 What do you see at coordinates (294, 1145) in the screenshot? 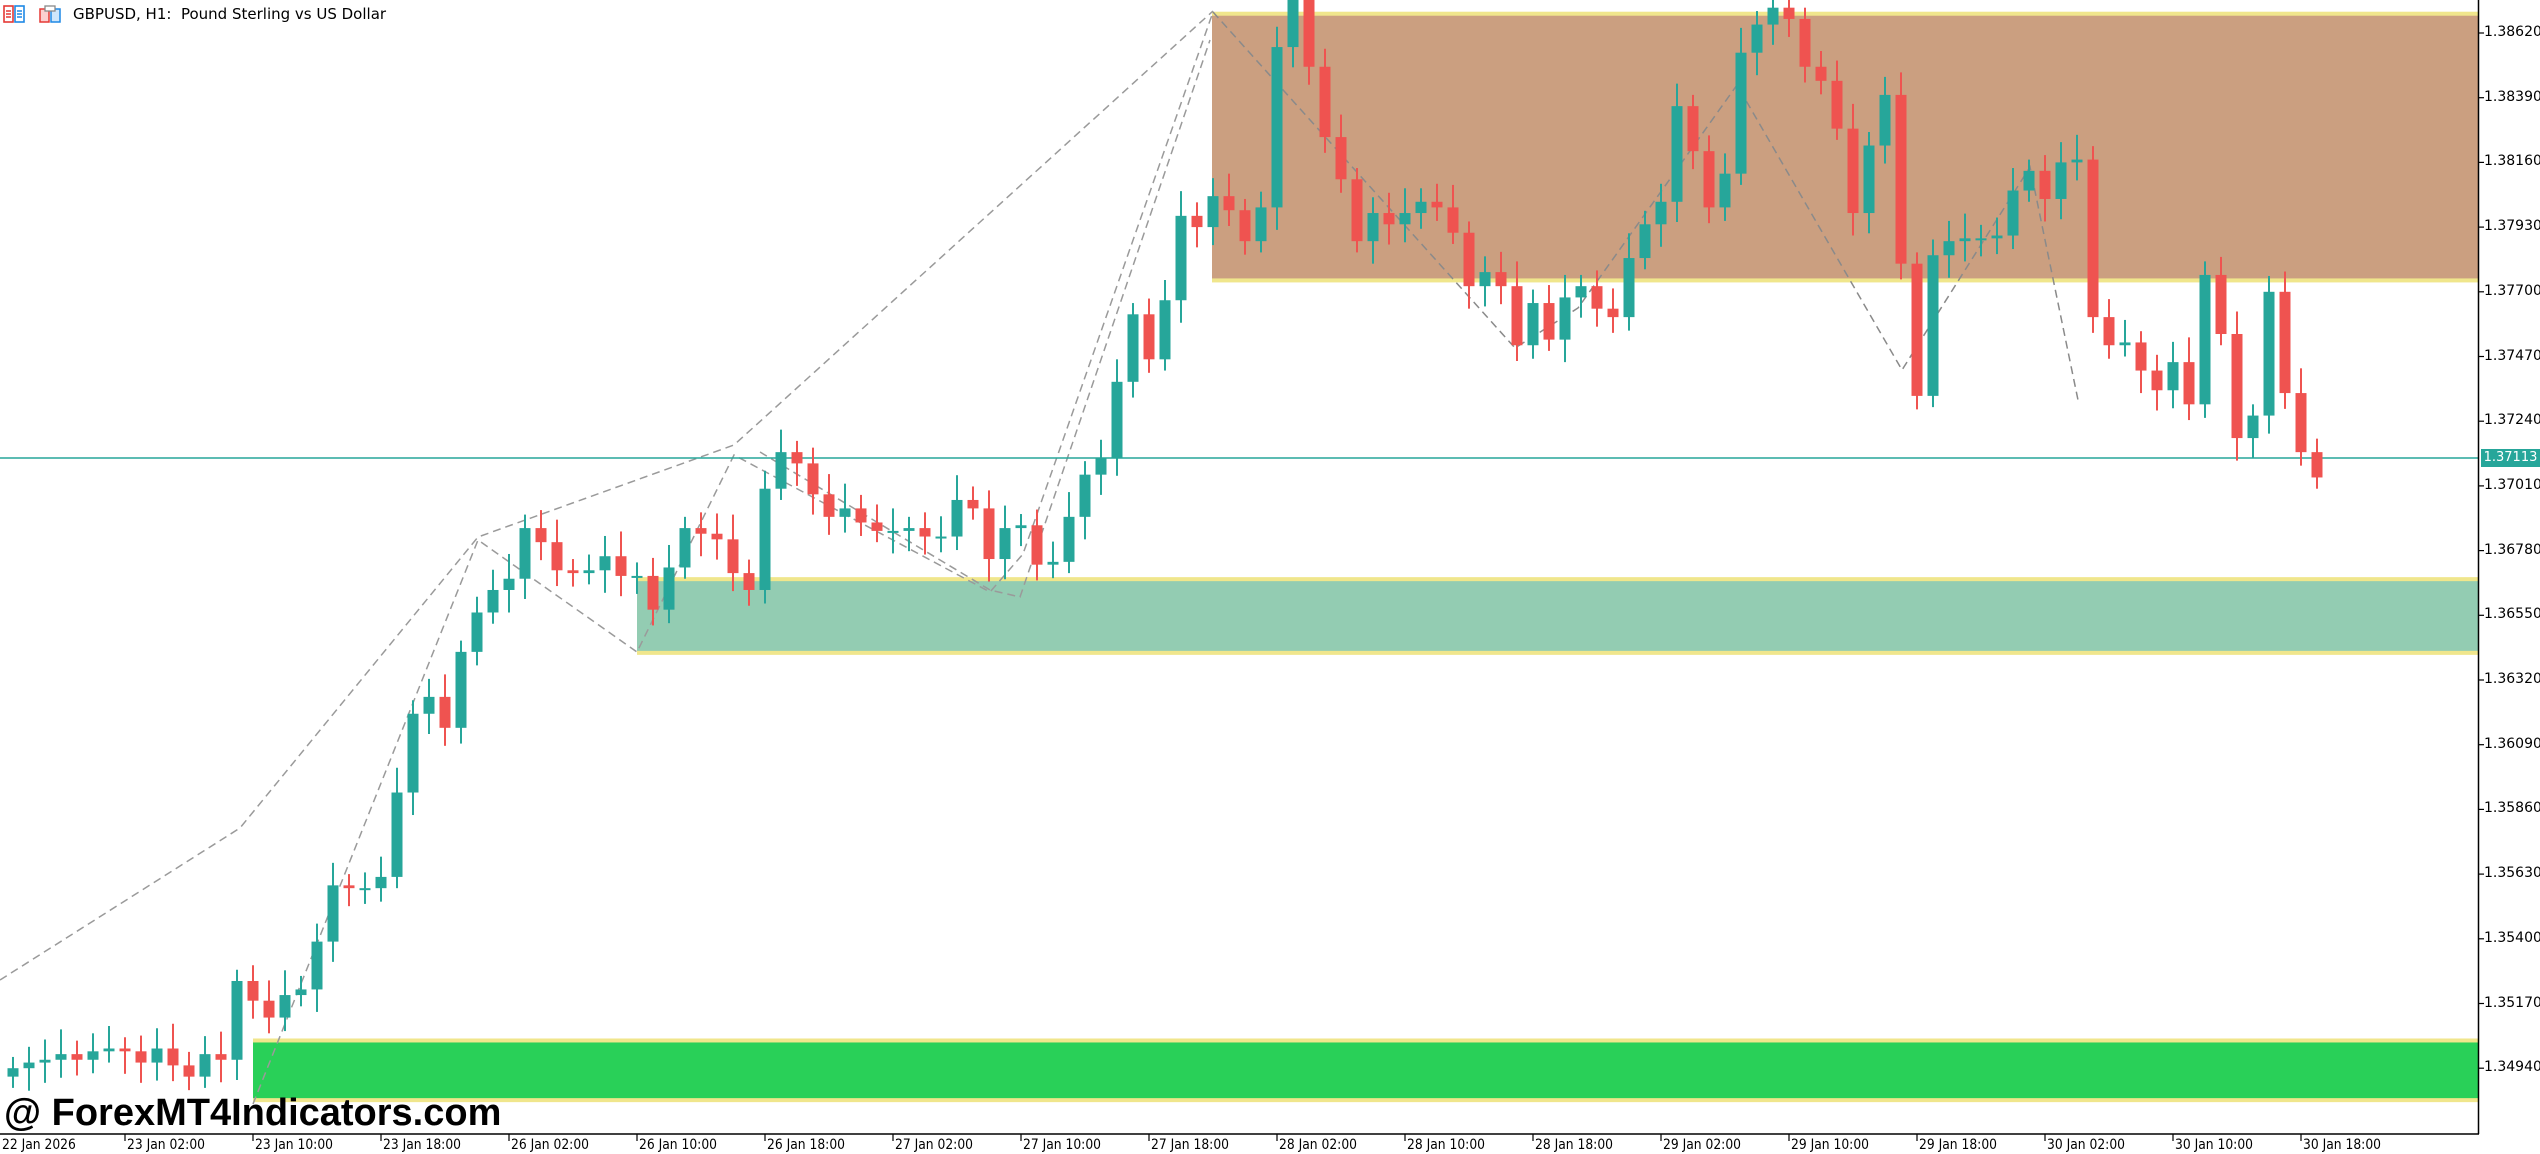
I see `time-axis-label: 23 Jan 10:00` at bounding box center [294, 1145].